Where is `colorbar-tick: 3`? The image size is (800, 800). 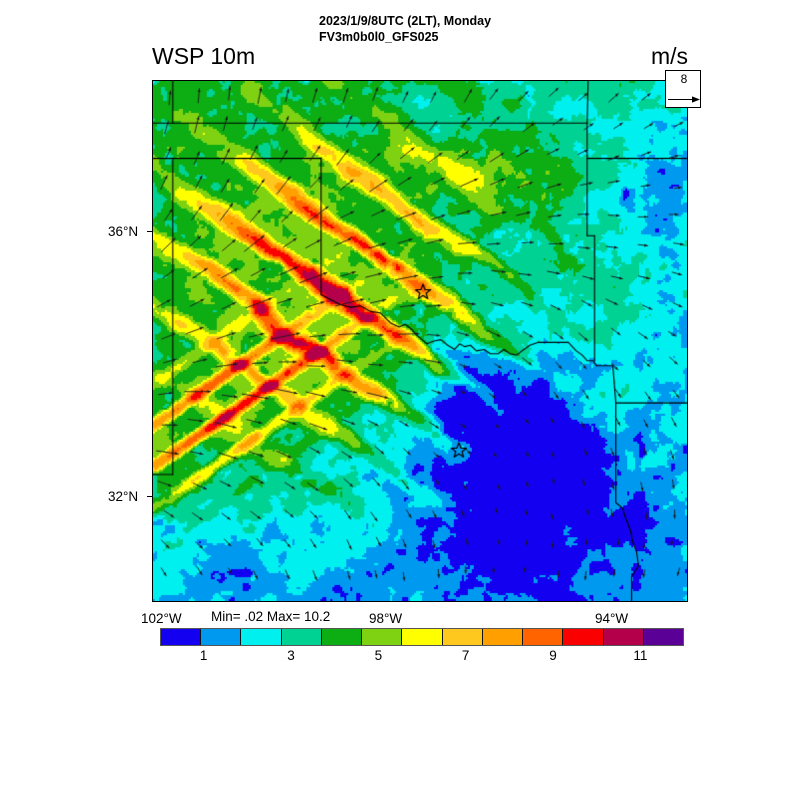 colorbar-tick: 3 is located at coordinates (291, 655).